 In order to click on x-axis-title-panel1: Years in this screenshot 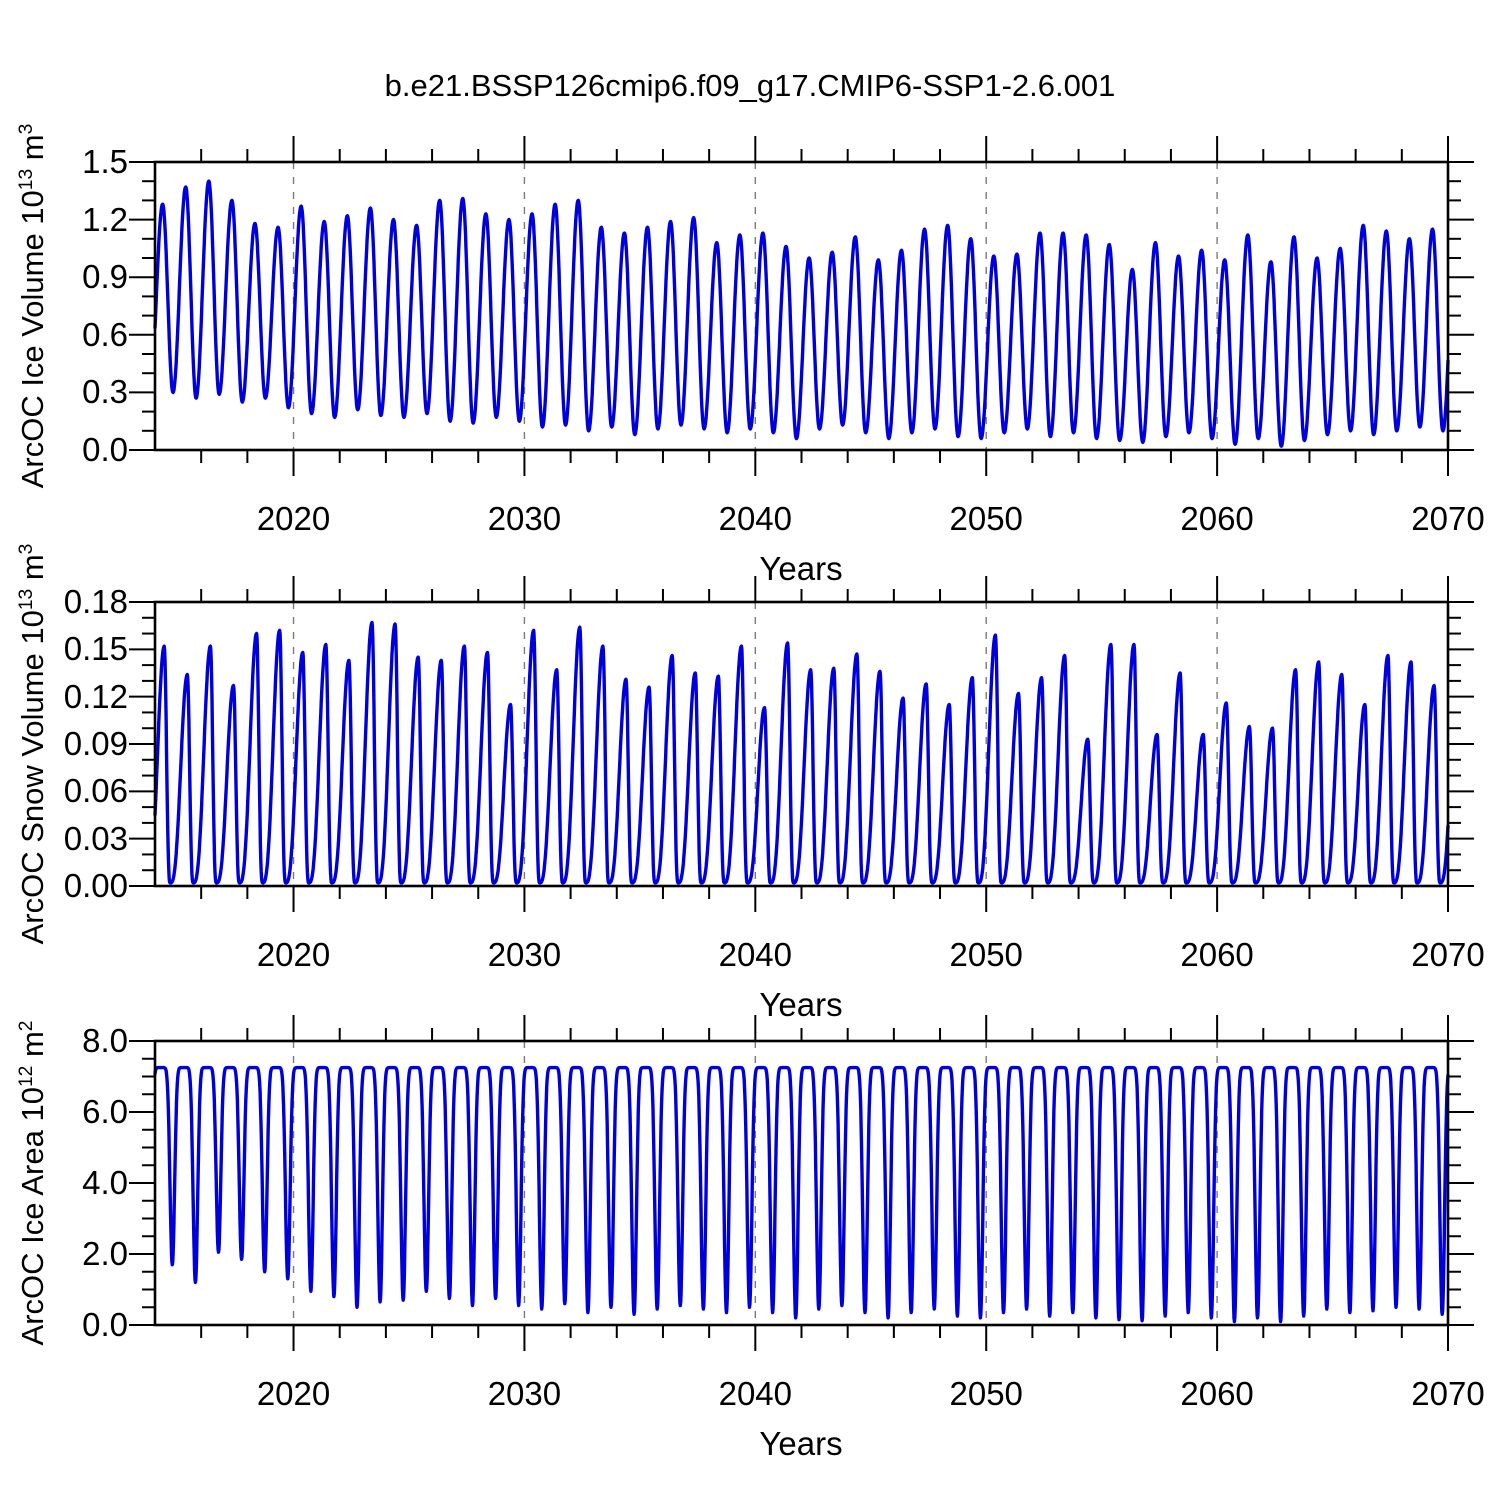, I will do `click(801, 568)`.